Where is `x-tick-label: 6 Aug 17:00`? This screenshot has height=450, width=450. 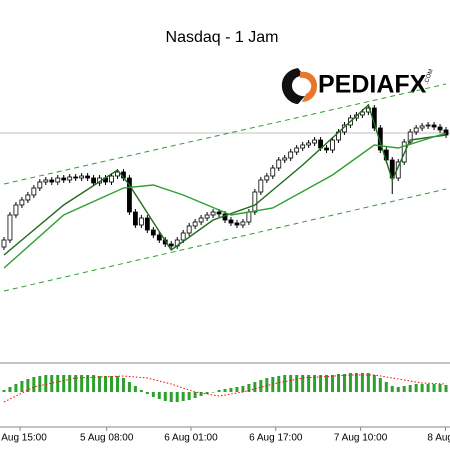
x-tick-label: 6 Aug 17:00 is located at coordinates (276, 438).